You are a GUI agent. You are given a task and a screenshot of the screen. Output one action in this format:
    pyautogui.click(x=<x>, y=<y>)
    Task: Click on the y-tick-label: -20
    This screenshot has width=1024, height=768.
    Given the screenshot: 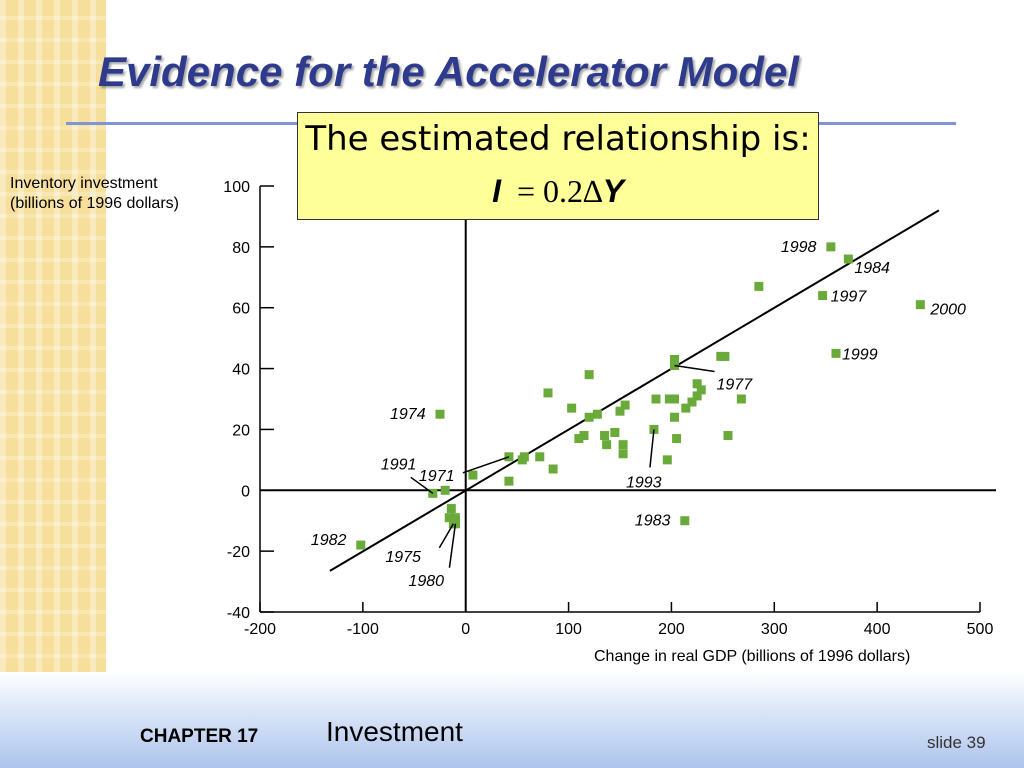 What is the action you would take?
    pyautogui.click(x=238, y=552)
    